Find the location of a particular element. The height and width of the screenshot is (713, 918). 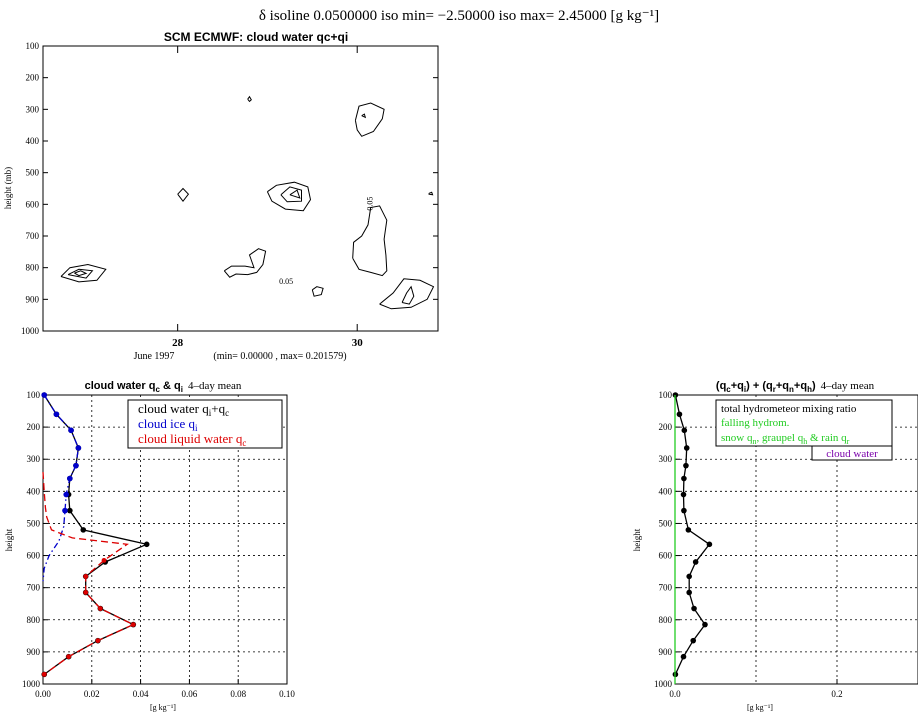

profile-right-x-tick-label: 0.2 is located at coordinates (836, 694).